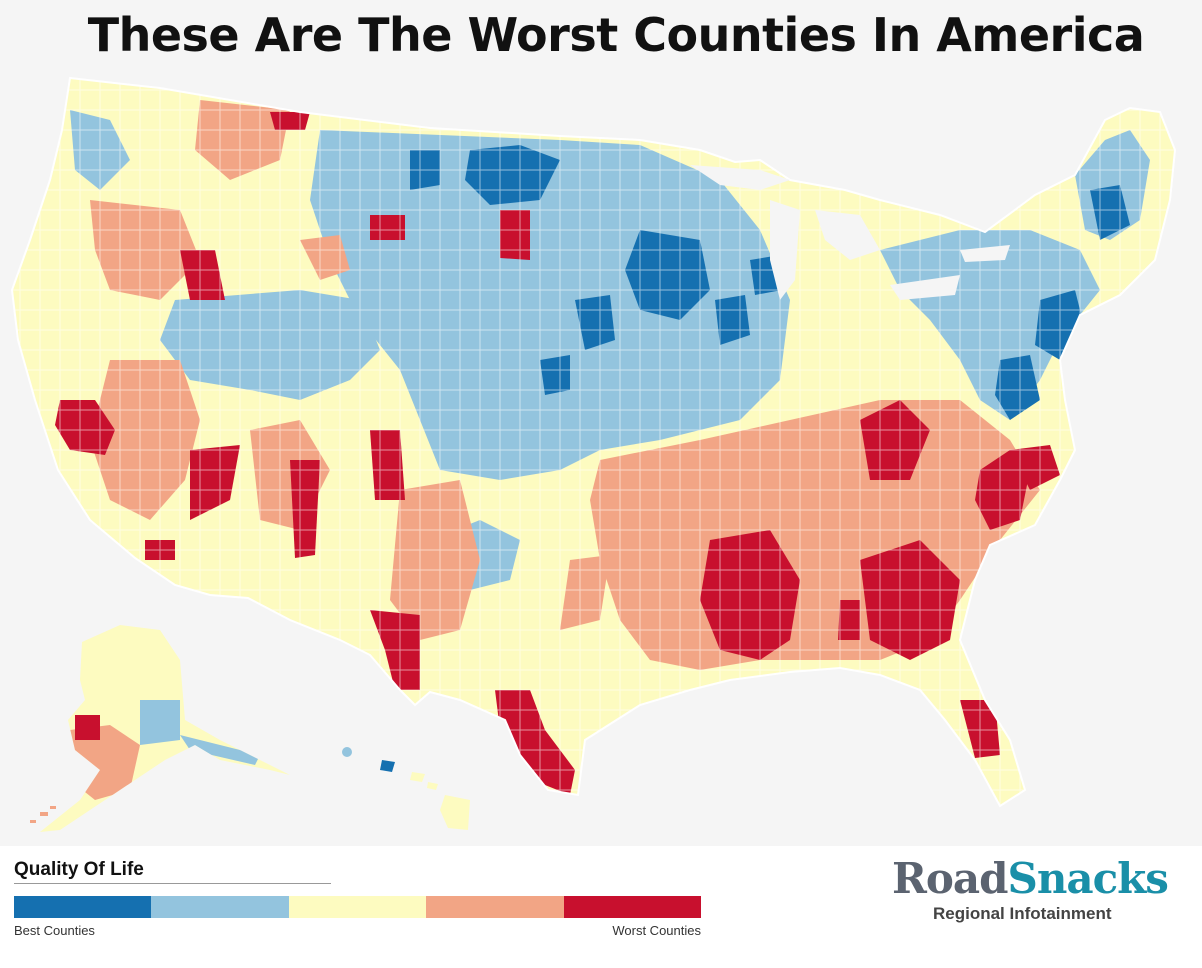 The height and width of the screenshot is (968, 1202). I want to click on map-title: These Are The Worst Counties In America, so click(616, 35).